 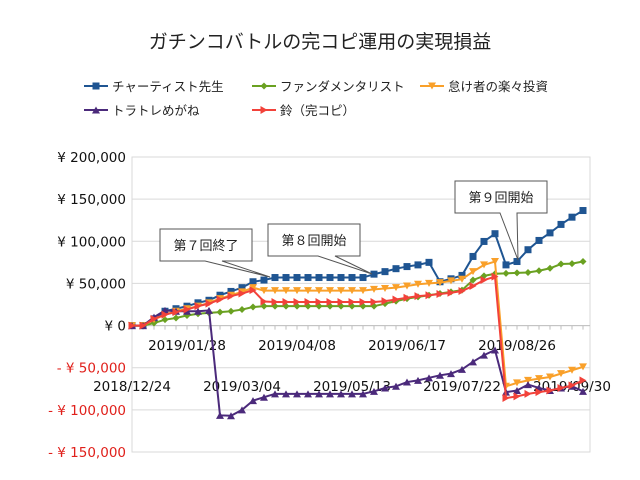 What do you see at coordinates (142, 110) in the screenshot?
I see `legend-item: トラトレめがね` at bounding box center [142, 110].